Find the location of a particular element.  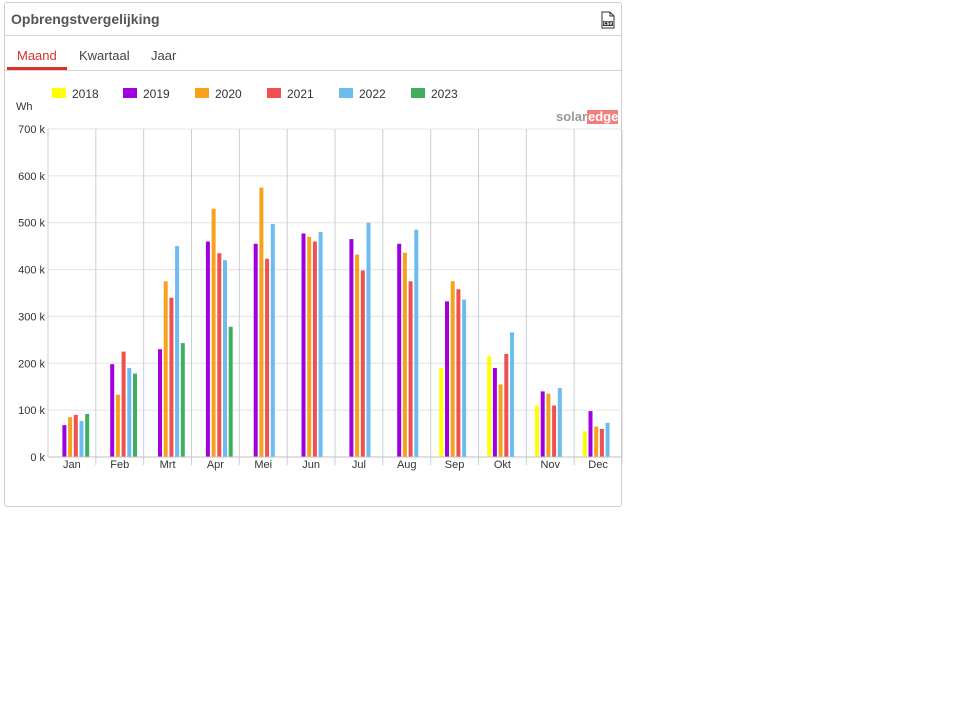

x-tick-label: Jan is located at coordinates (72, 465).